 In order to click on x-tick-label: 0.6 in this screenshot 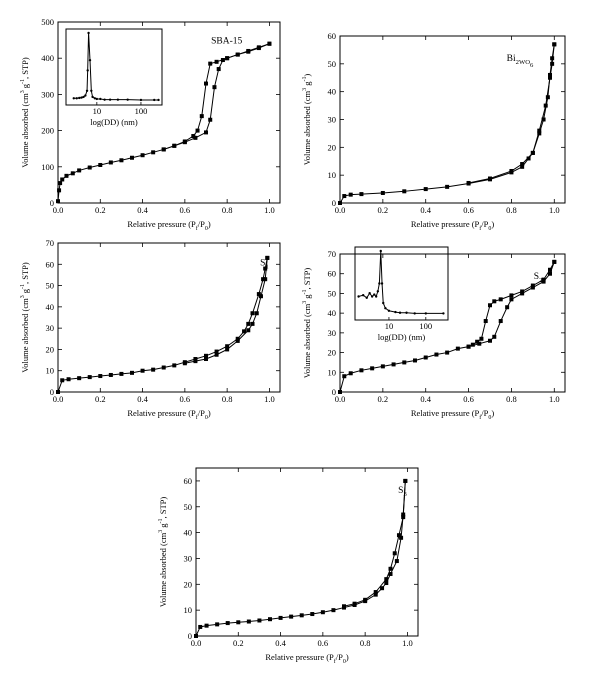, I will do `click(185, 210)`.